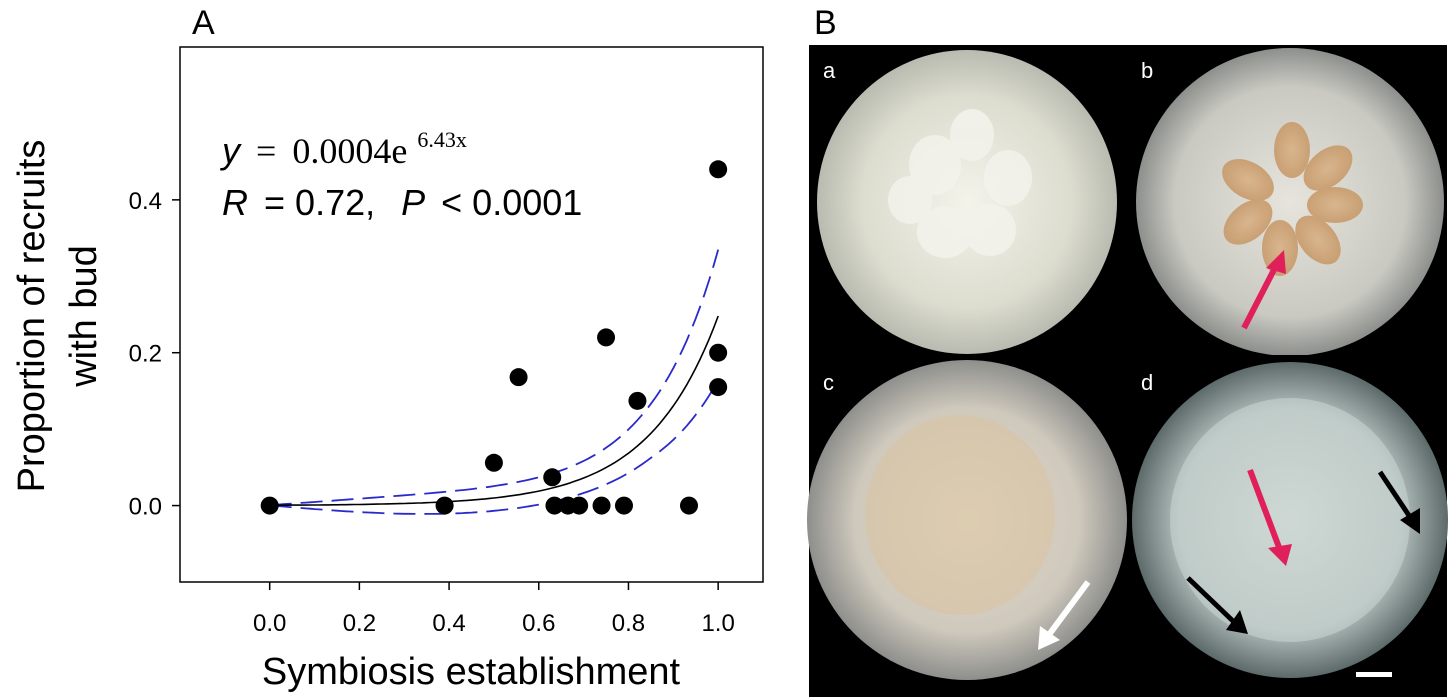 This screenshot has width=1449, height=699. Describe the element at coordinates (829, 70) in the screenshot. I see `sub-label-a: a` at that location.